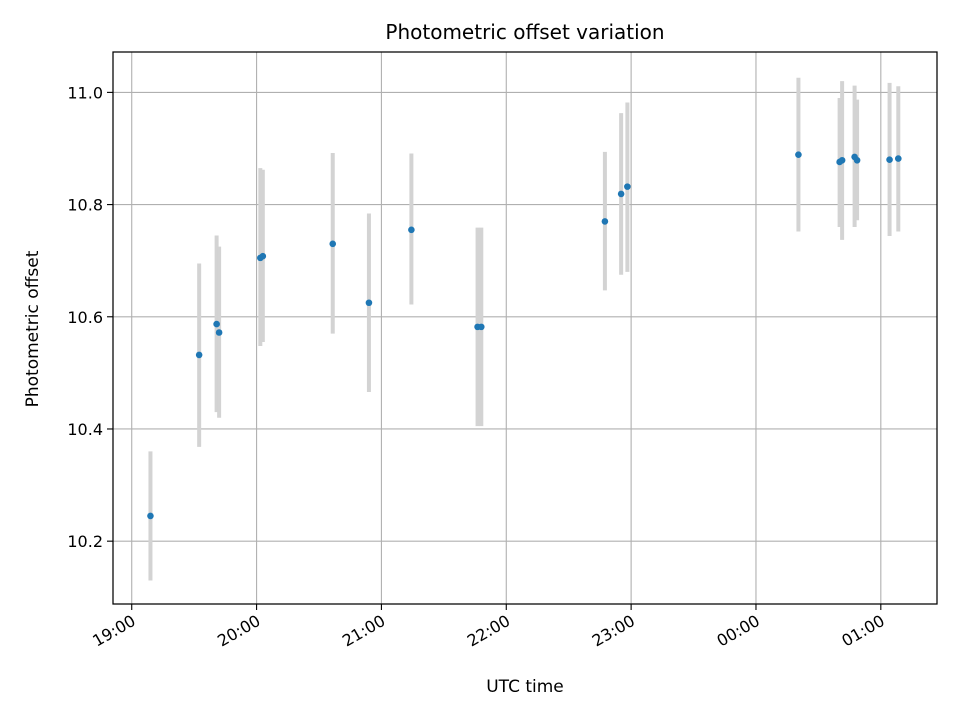  I want to click on y-tick-label: 10.4, so click(85, 429).